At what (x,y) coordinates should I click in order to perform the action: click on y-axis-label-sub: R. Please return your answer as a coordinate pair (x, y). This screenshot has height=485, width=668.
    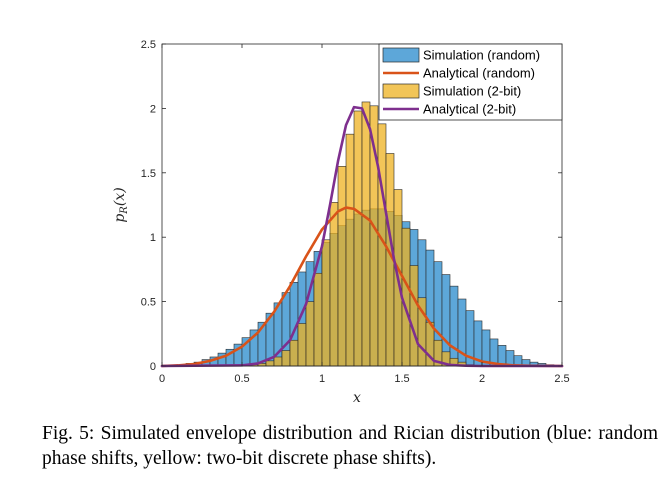
    Looking at the image, I should click on (124, 210).